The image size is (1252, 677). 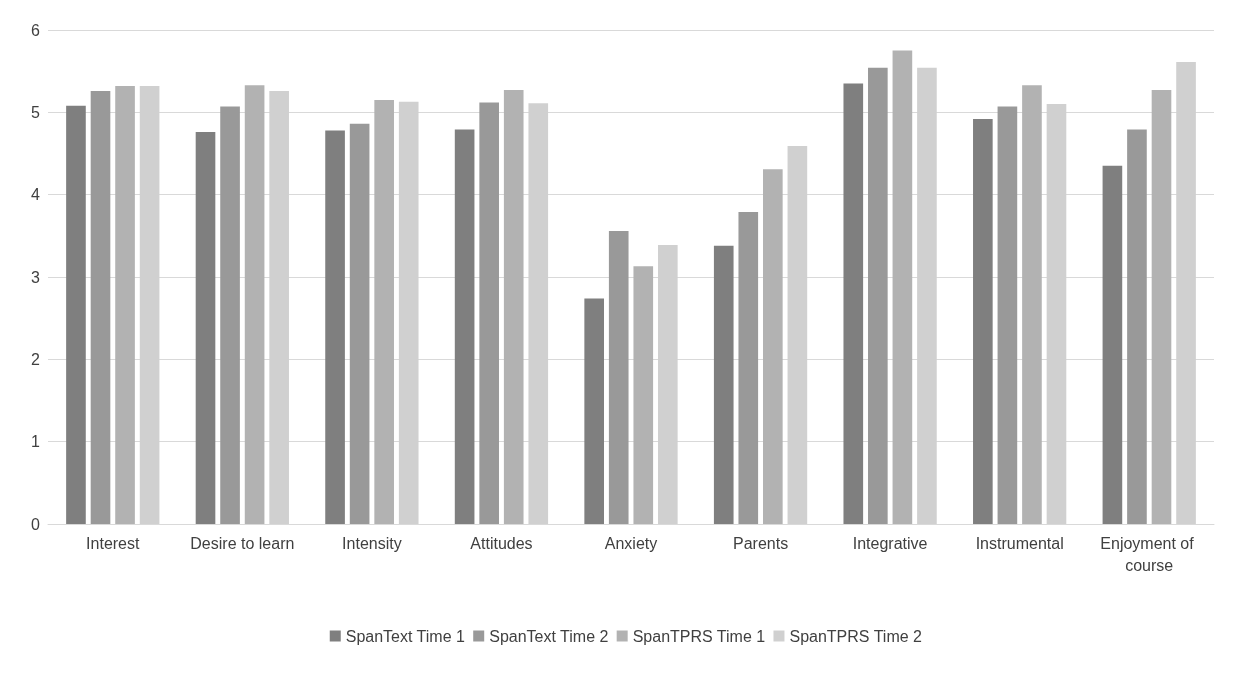 What do you see at coordinates (36, 359) in the screenshot?
I see `y-tick-label: 2` at bounding box center [36, 359].